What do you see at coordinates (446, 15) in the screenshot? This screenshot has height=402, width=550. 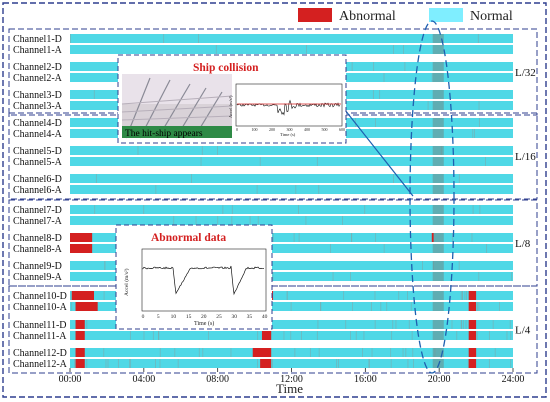 I see `legend-swatch-normal` at bounding box center [446, 15].